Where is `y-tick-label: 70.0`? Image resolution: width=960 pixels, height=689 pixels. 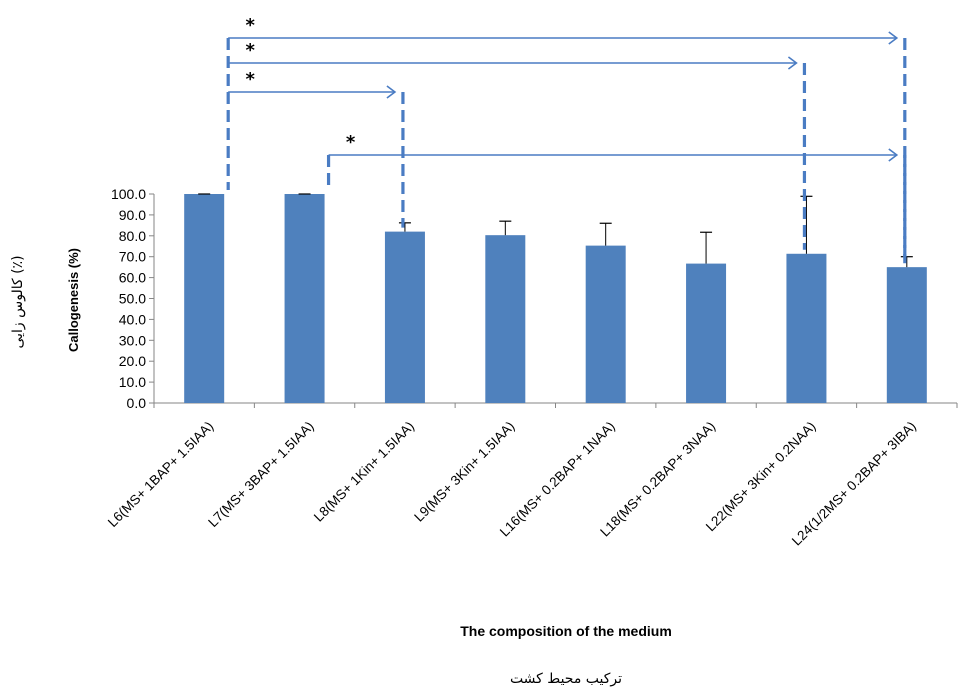 y-tick-label: 70.0 is located at coordinates (132, 257).